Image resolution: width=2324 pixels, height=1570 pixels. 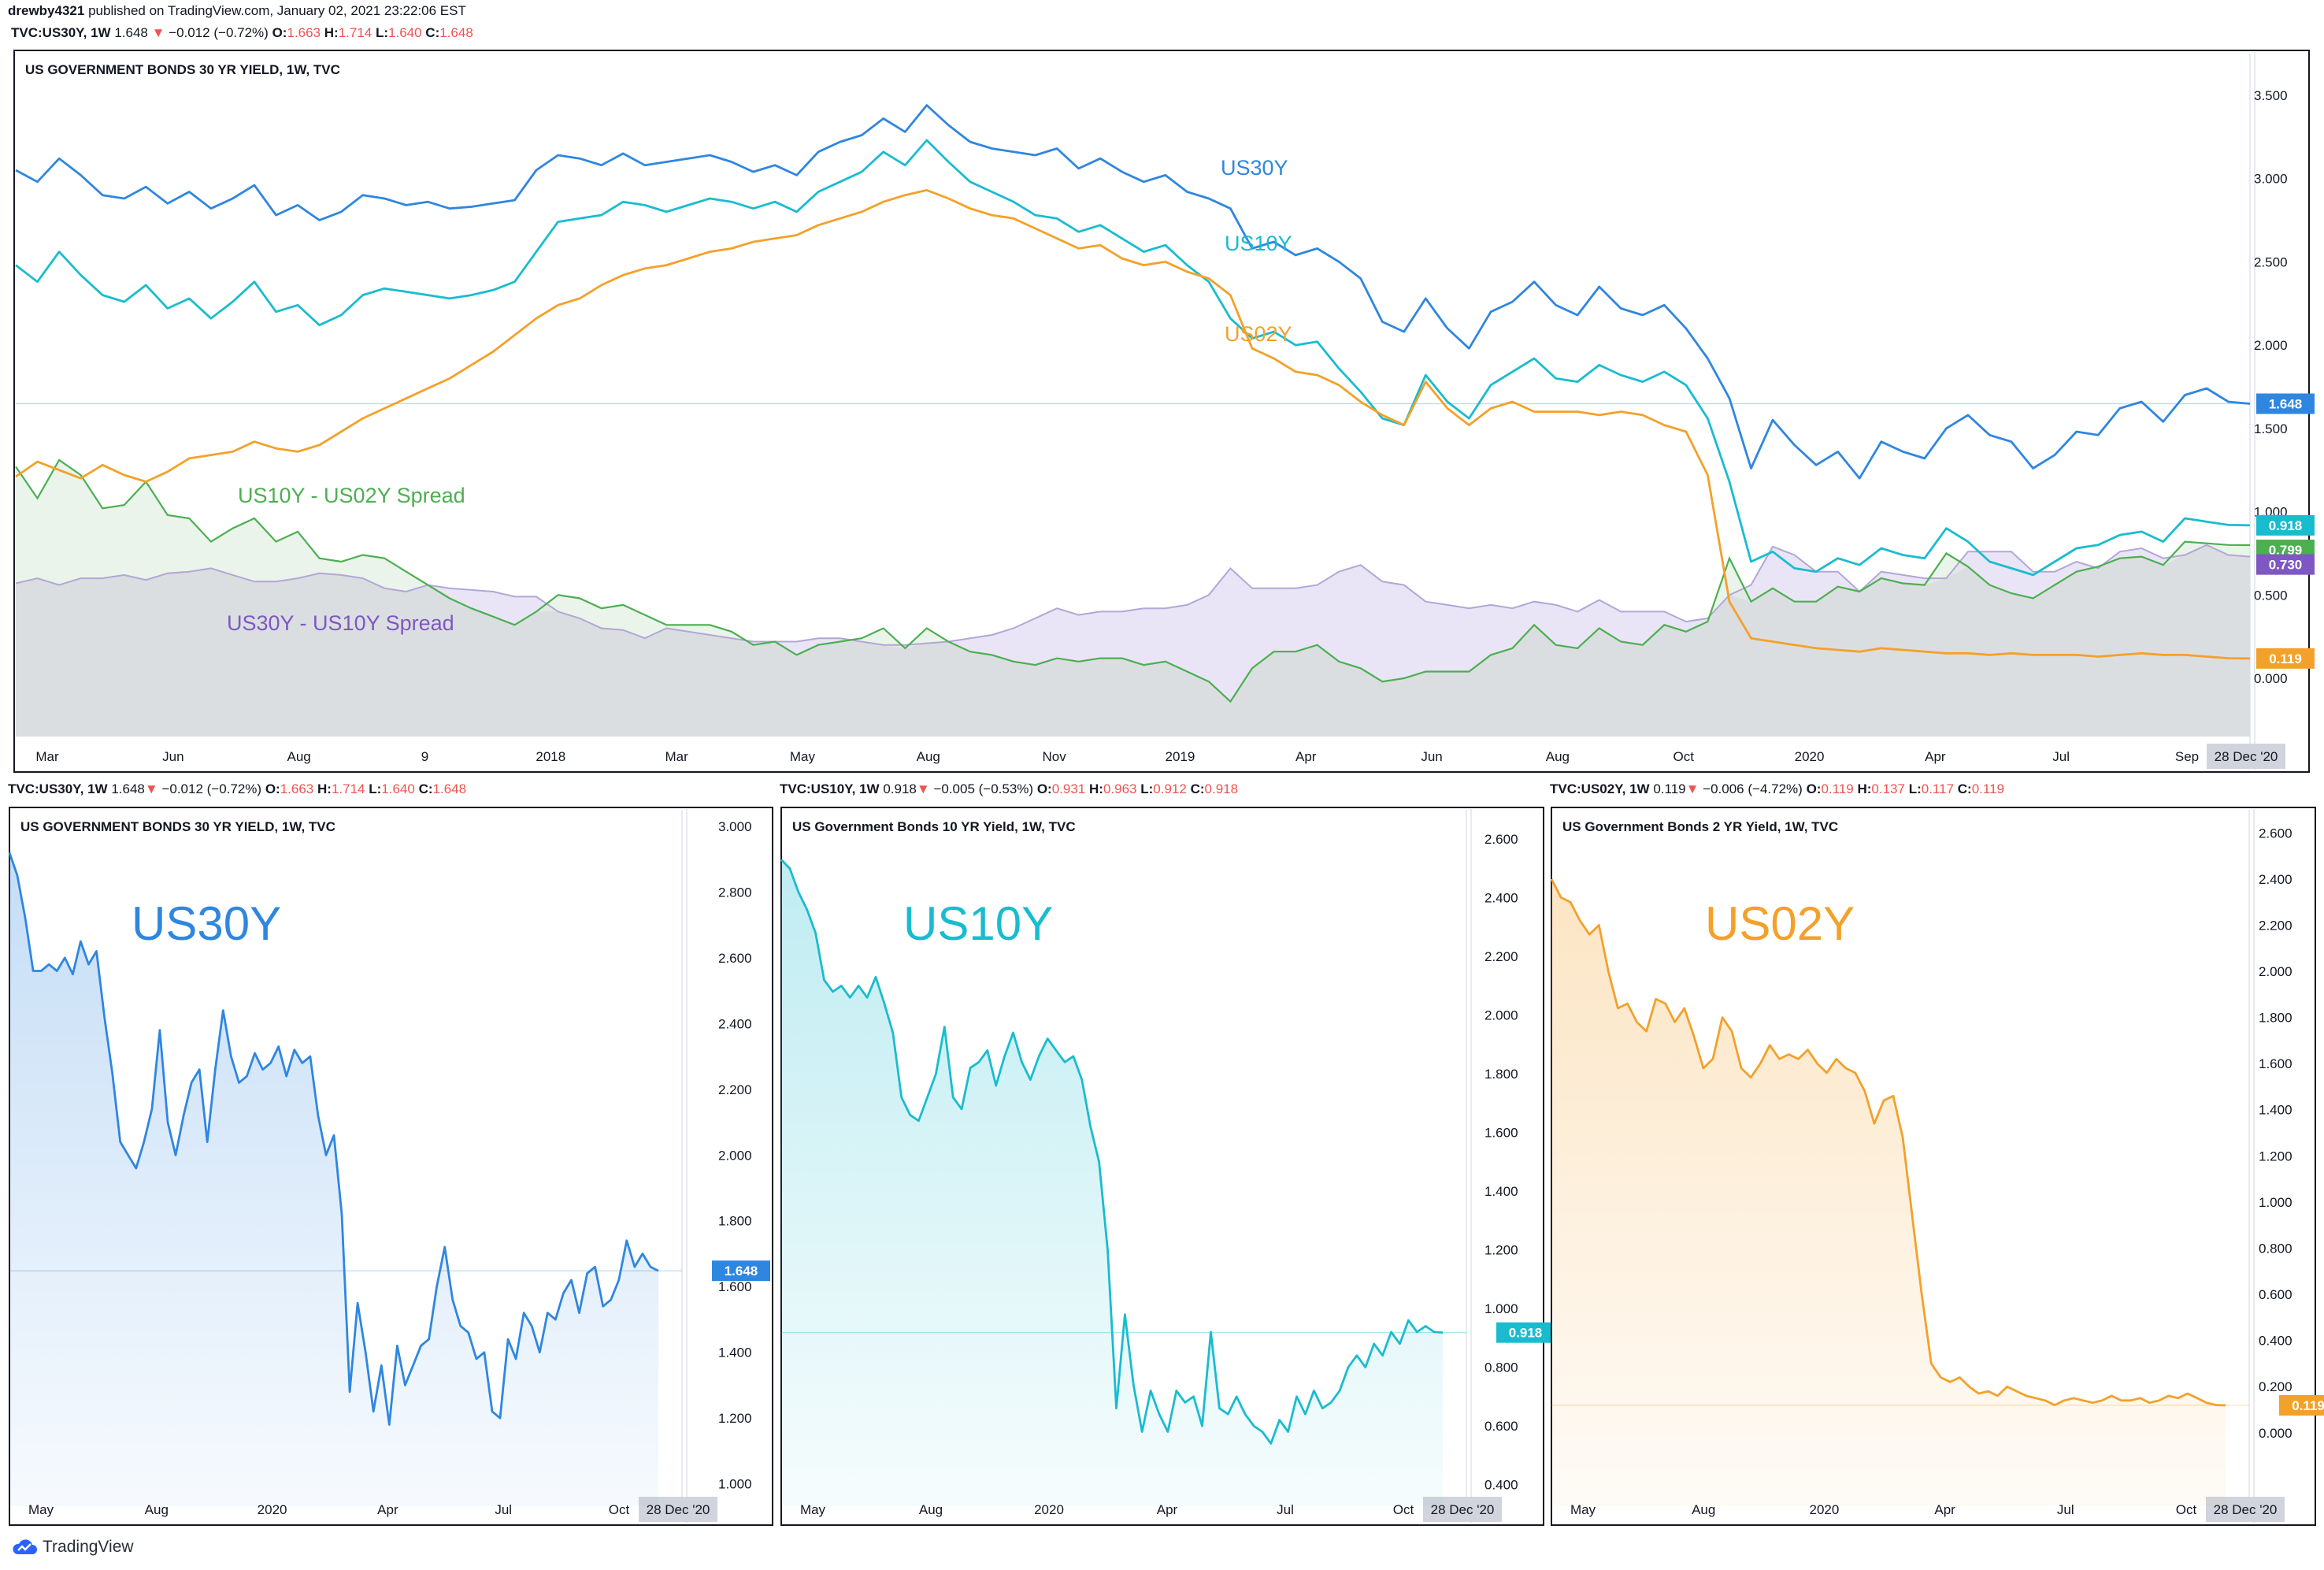 What do you see at coordinates (2308, 1406) in the screenshot?
I see `price-tag-label: 0.119` at bounding box center [2308, 1406].